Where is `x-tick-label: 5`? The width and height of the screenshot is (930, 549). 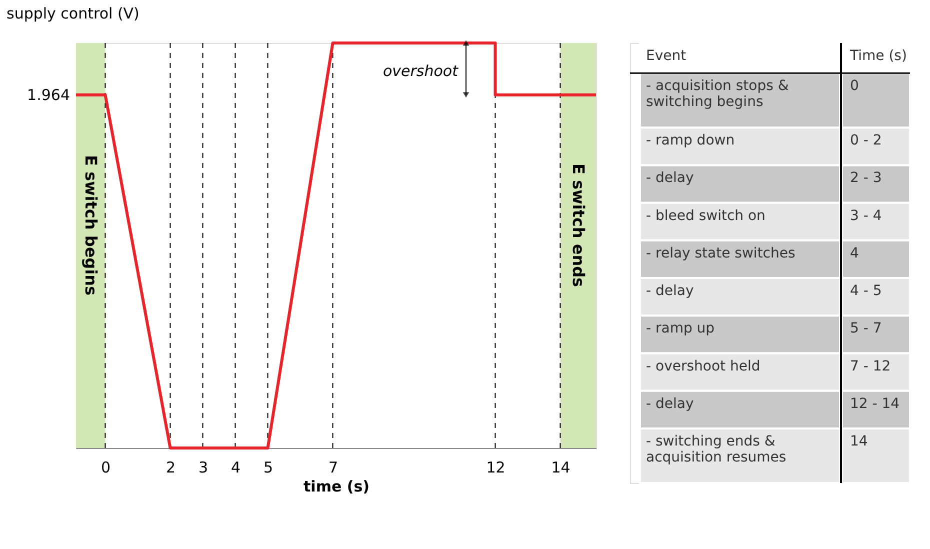 x-tick-label: 5 is located at coordinates (268, 467).